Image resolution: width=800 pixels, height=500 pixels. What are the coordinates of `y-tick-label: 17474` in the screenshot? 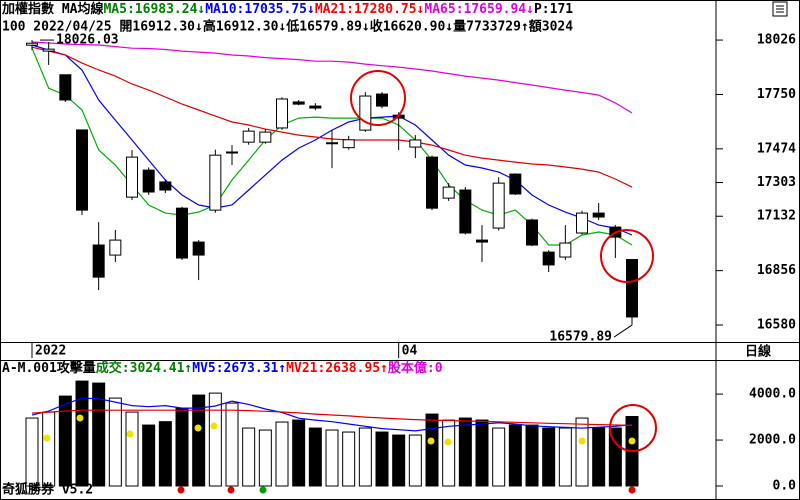 It's located at (776, 148).